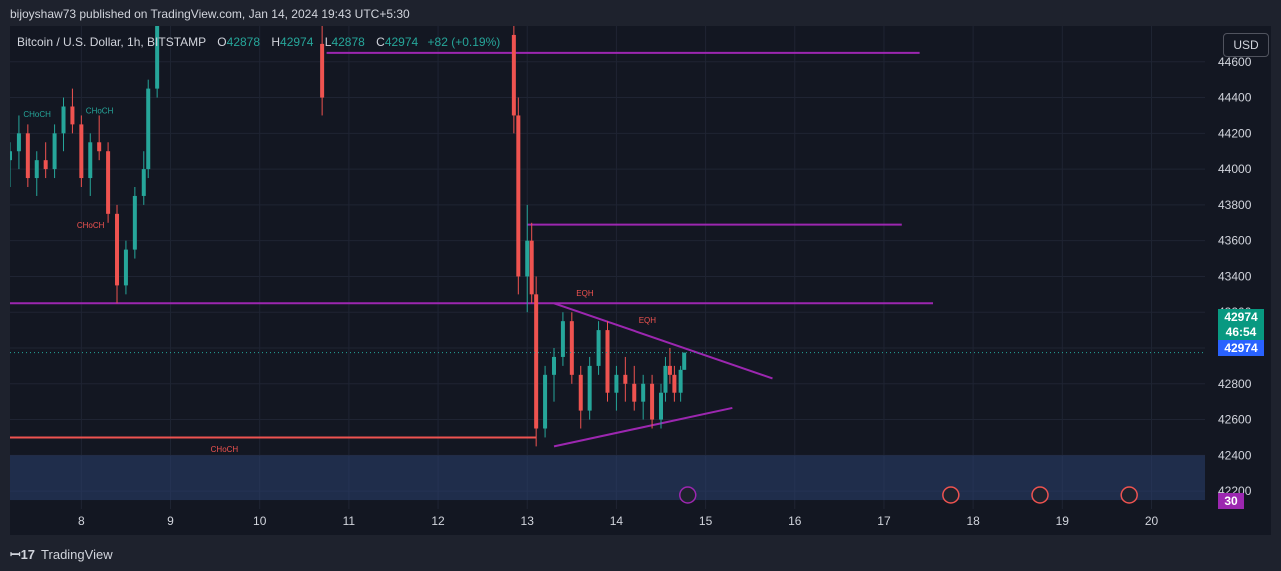 Image resolution: width=1281 pixels, height=571 pixels. Describe the element at coordinates (617, 521) in the screenshot. I see `x-tick-label: 14` at that location.